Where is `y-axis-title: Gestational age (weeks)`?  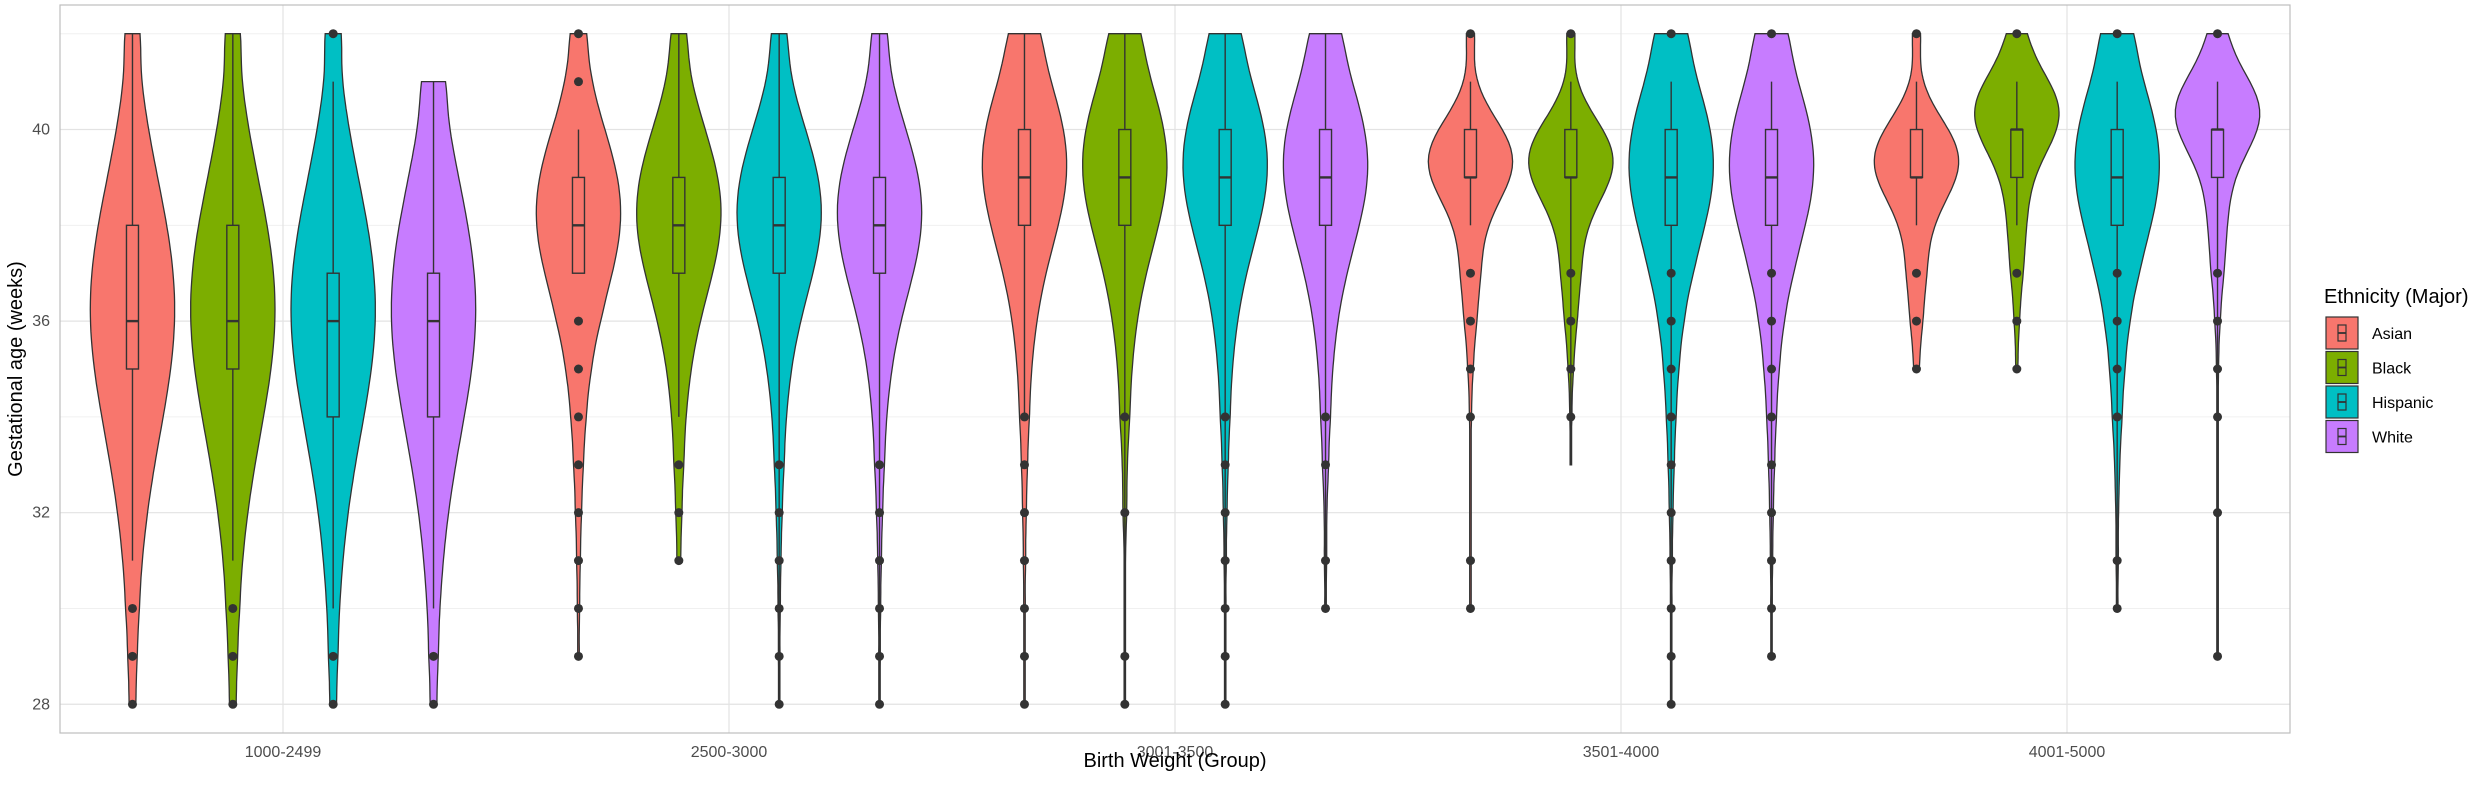
y-axis-title: Gestational age (weeks) is located at coordinates (16, 369).